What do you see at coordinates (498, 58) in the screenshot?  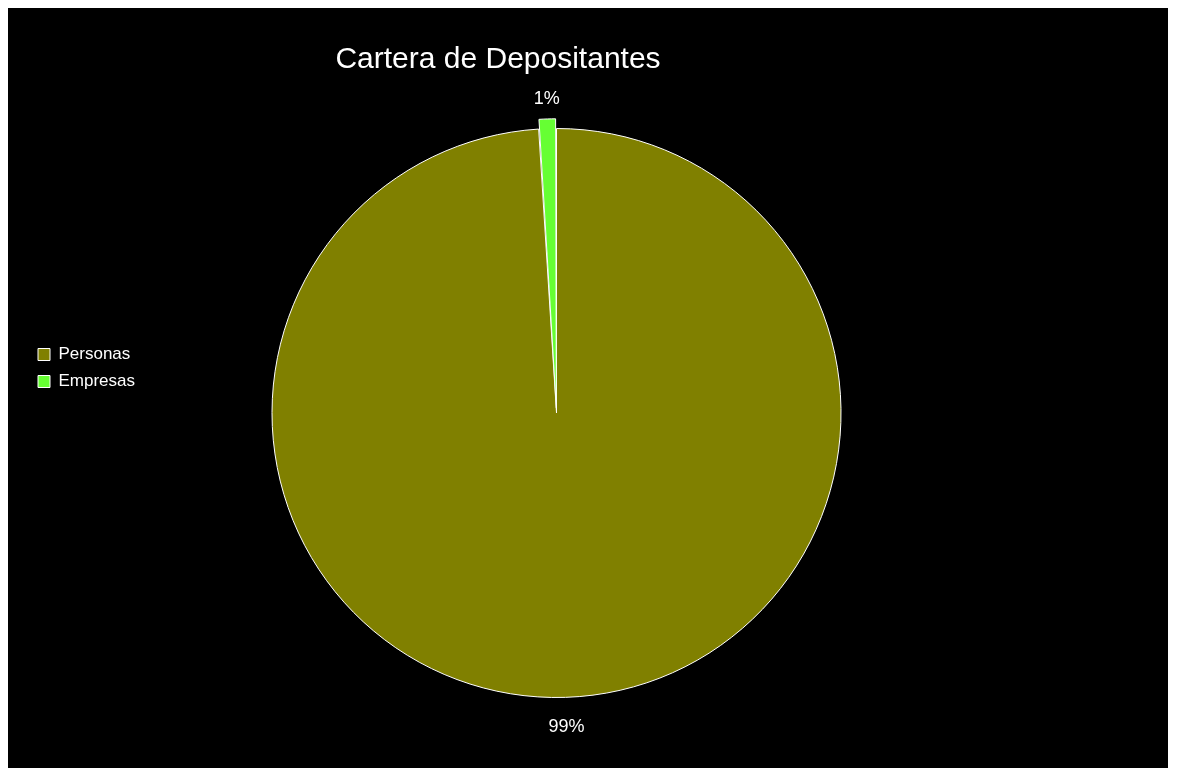 I see `chart-title: Cartera de Depositantes` at bounding box center [498, 58].